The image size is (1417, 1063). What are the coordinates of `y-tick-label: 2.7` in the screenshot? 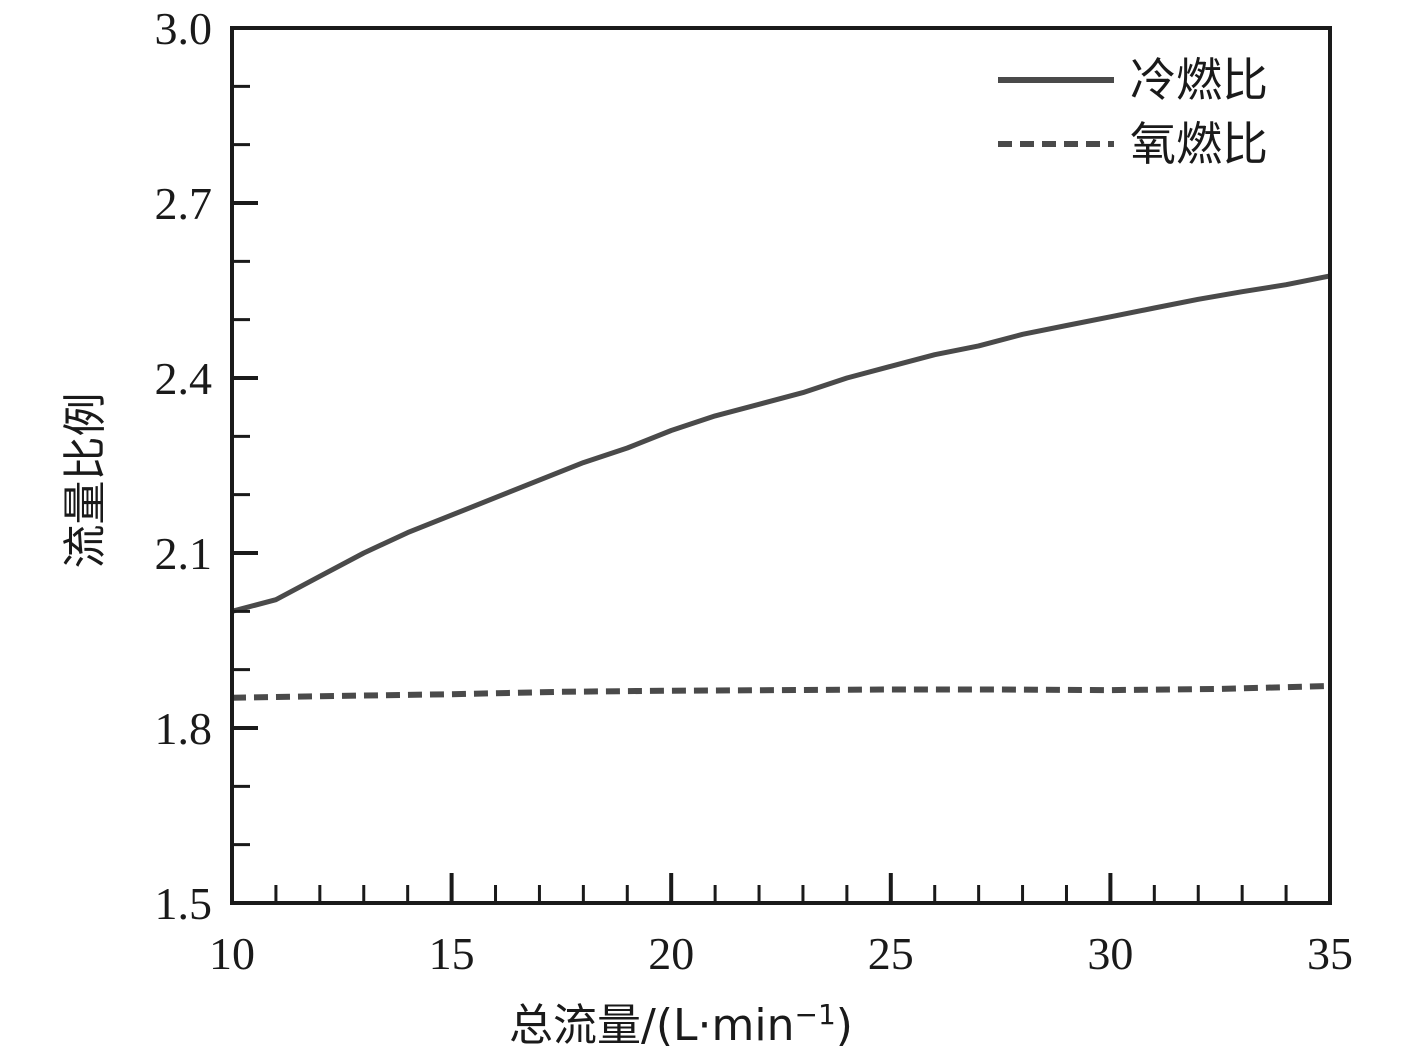 It's located at (184, 203).